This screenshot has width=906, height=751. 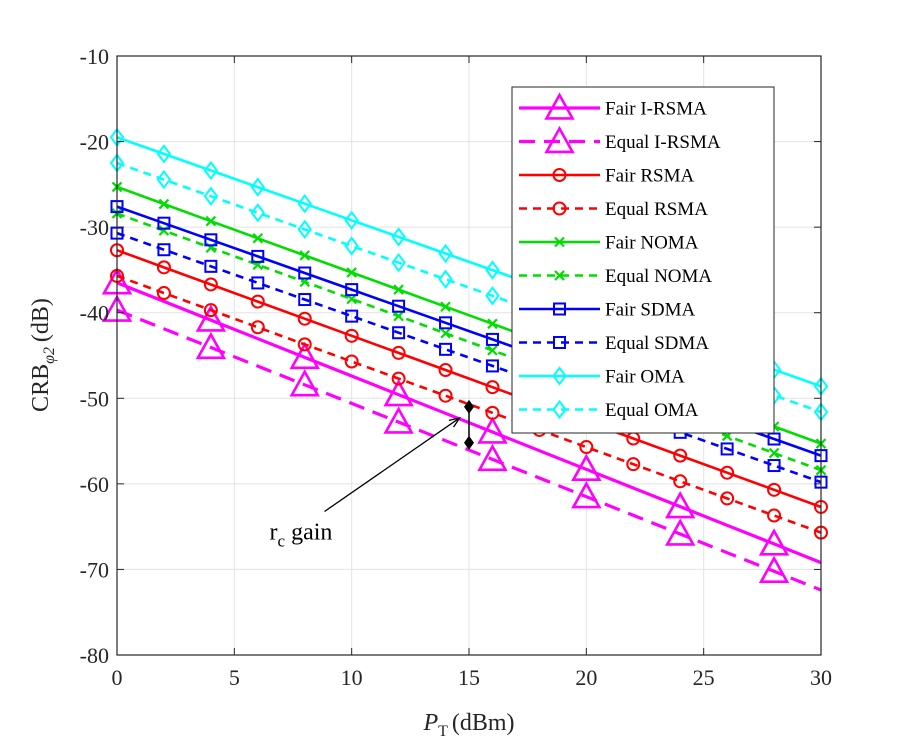 I want to click on y-tick-label: -10, so click(x=94, y=56).